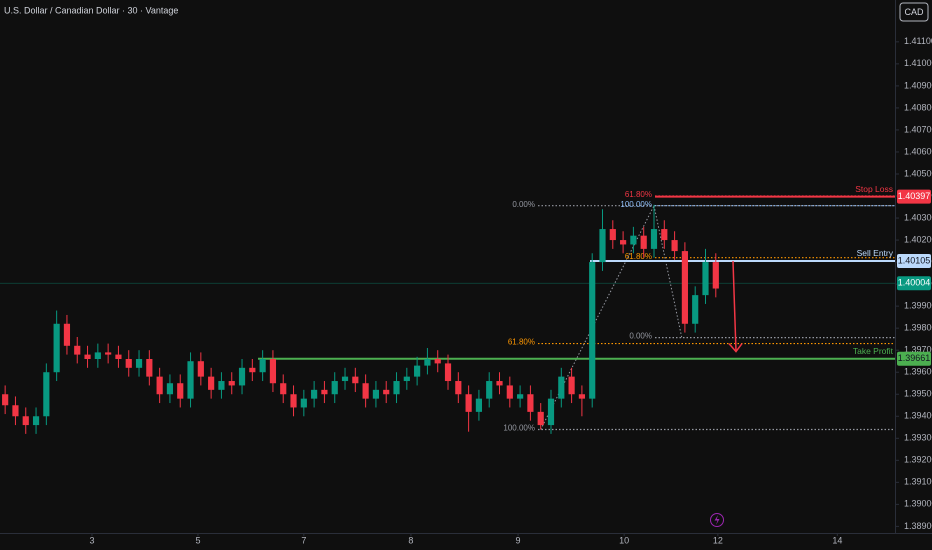 Image resolution: width=932 pixels, height=550 pixels. I want to click on level-label: Sell Entry, so click(875, 253).